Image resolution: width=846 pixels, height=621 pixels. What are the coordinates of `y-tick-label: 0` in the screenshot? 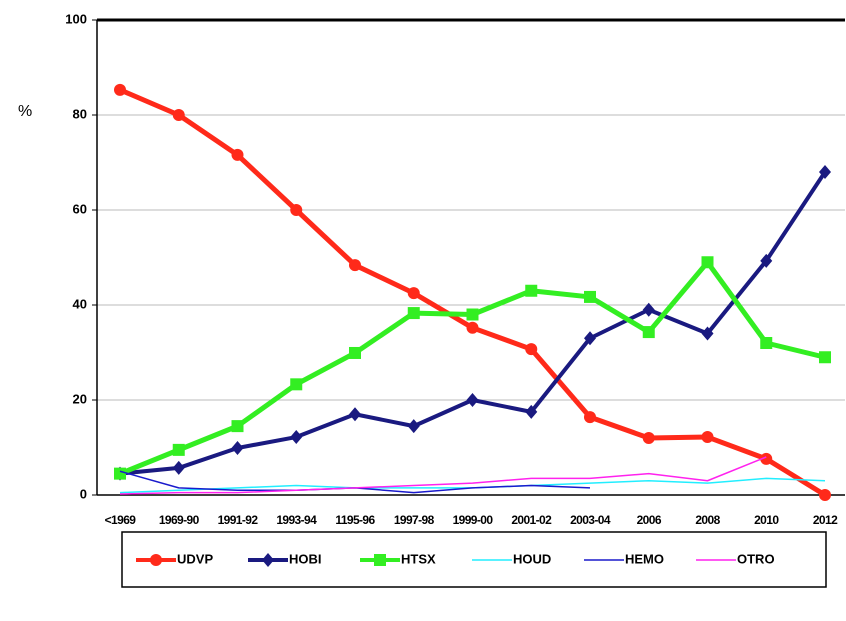 It's located at (83, 493).